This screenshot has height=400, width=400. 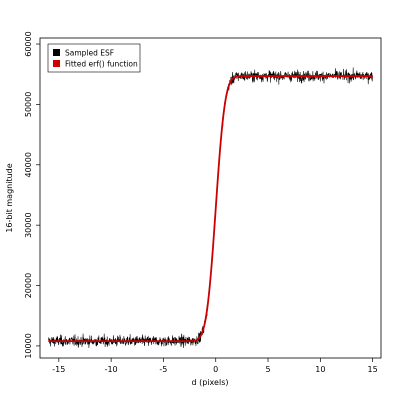 What do you see at coordinates (28, 224) in the screenshot?
I see `y-tick-label: 30000` at bounding box center [28, 224].